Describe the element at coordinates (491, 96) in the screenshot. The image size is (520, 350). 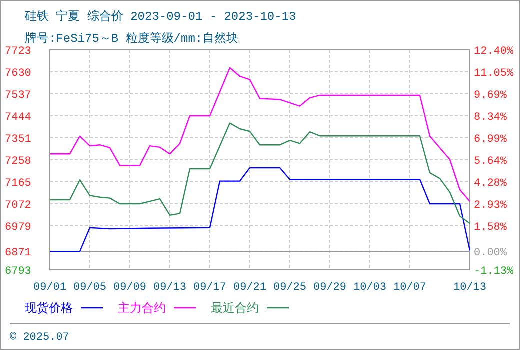
I see `y2-tick-label: 9.69%` at that location.